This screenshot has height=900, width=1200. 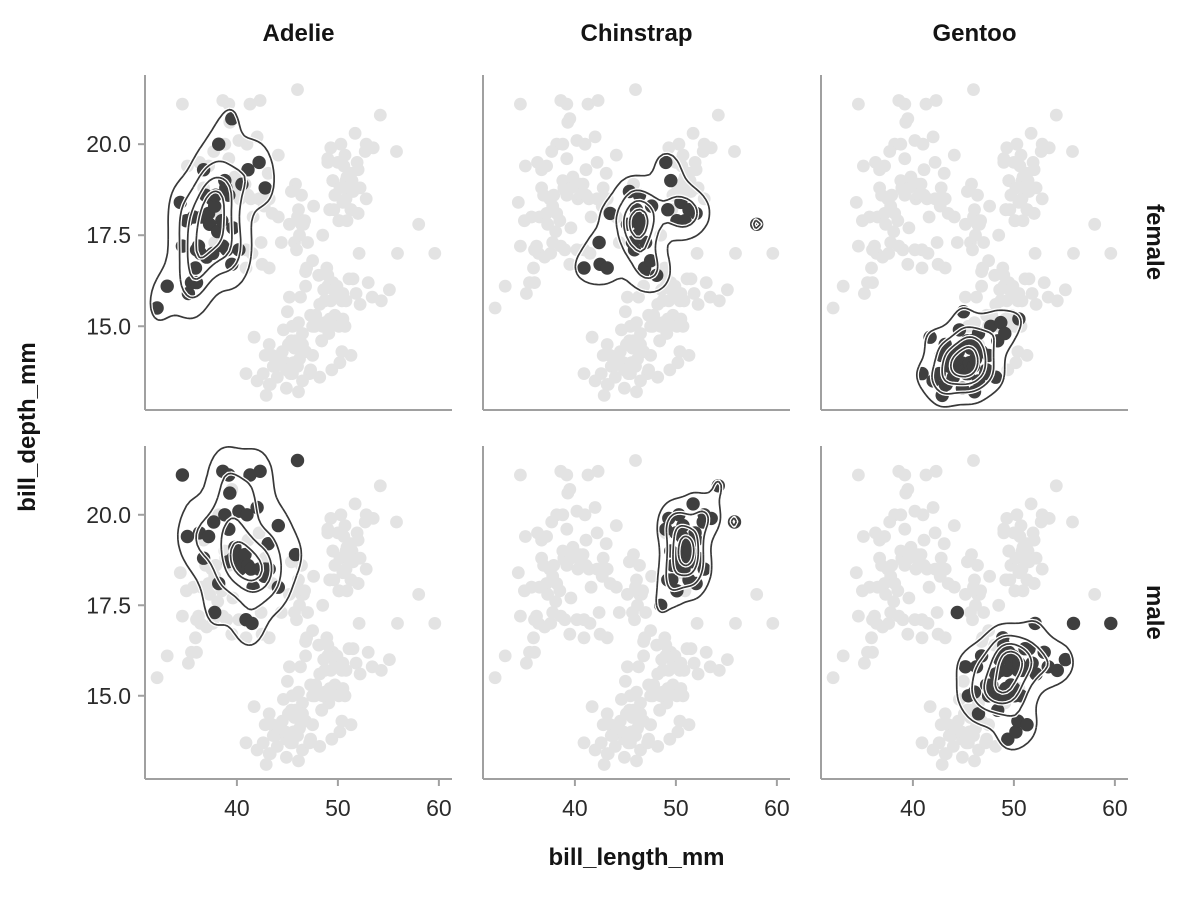 What do you see at coordinates (777, 808) in the screenshot?
I see `x-tick-label: 60` at bounding box center [777, 808].